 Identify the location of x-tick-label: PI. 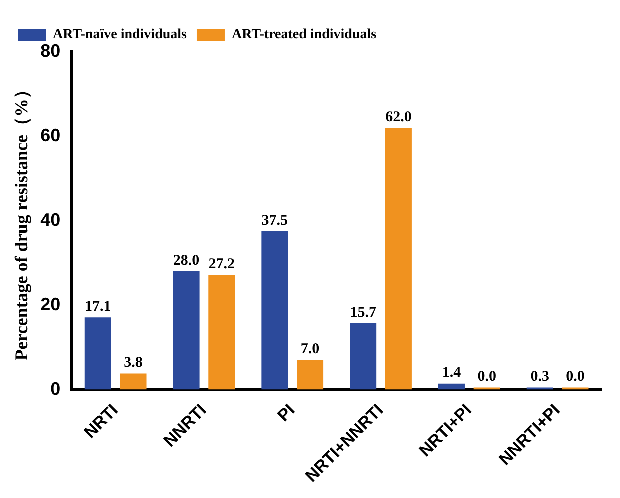
(286, 413).